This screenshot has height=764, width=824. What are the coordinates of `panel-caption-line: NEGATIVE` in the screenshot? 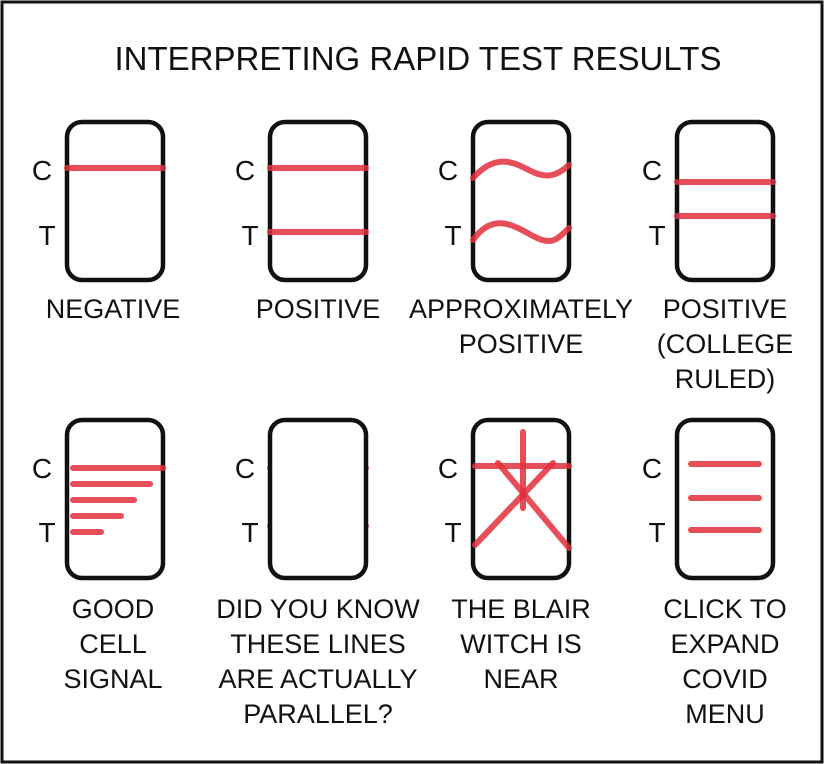 It's located at (113, 309).